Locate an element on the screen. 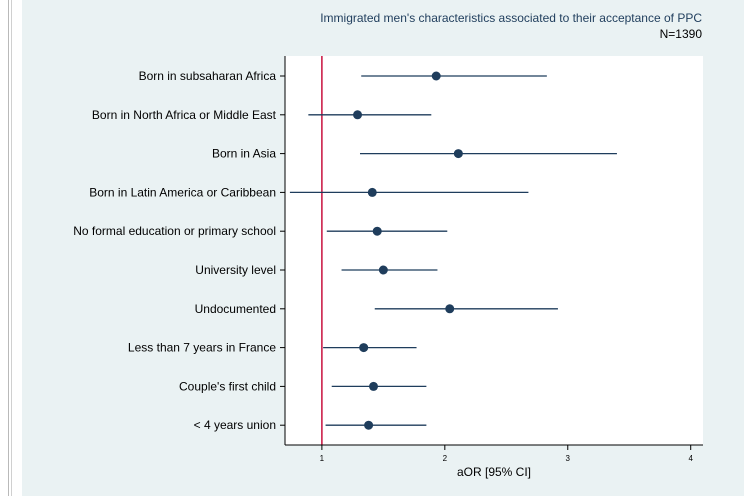 The image size is (744, 496). row-label: Undocumented is located at coordinates (235, 309).